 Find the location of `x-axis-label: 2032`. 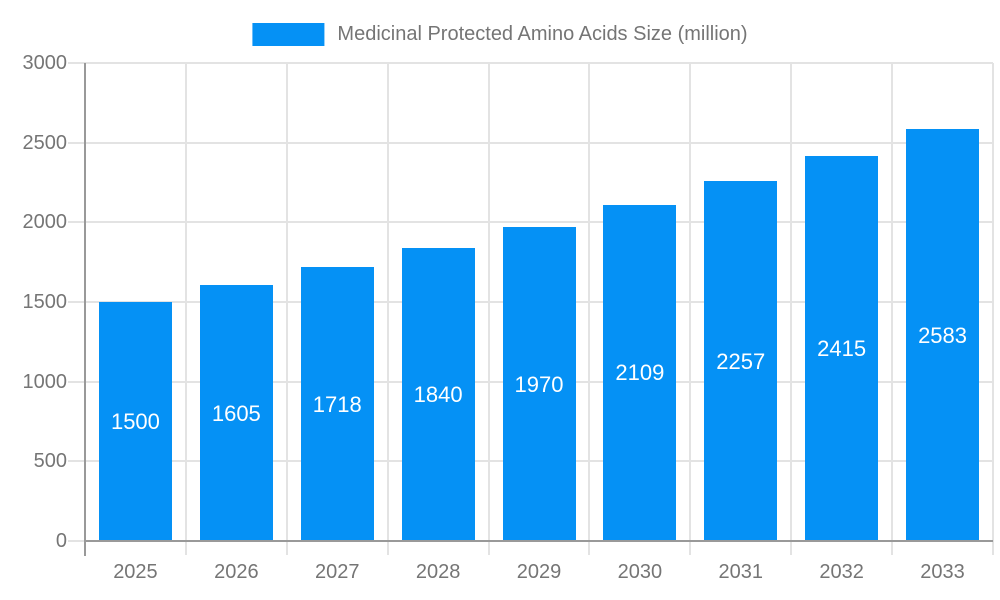

x-axis-label: 2032 is located at coordinates (841, 572).